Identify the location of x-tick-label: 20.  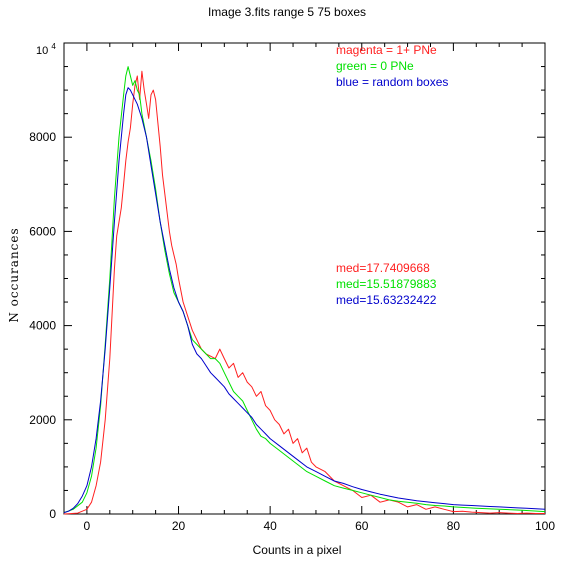
(179, 526).